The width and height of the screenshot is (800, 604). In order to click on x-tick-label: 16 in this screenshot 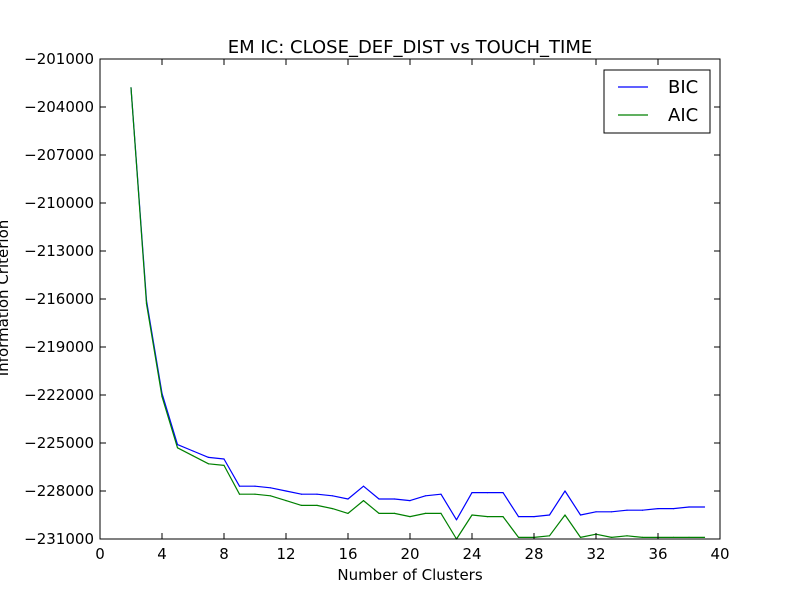, I will do `click(347, 554)`.